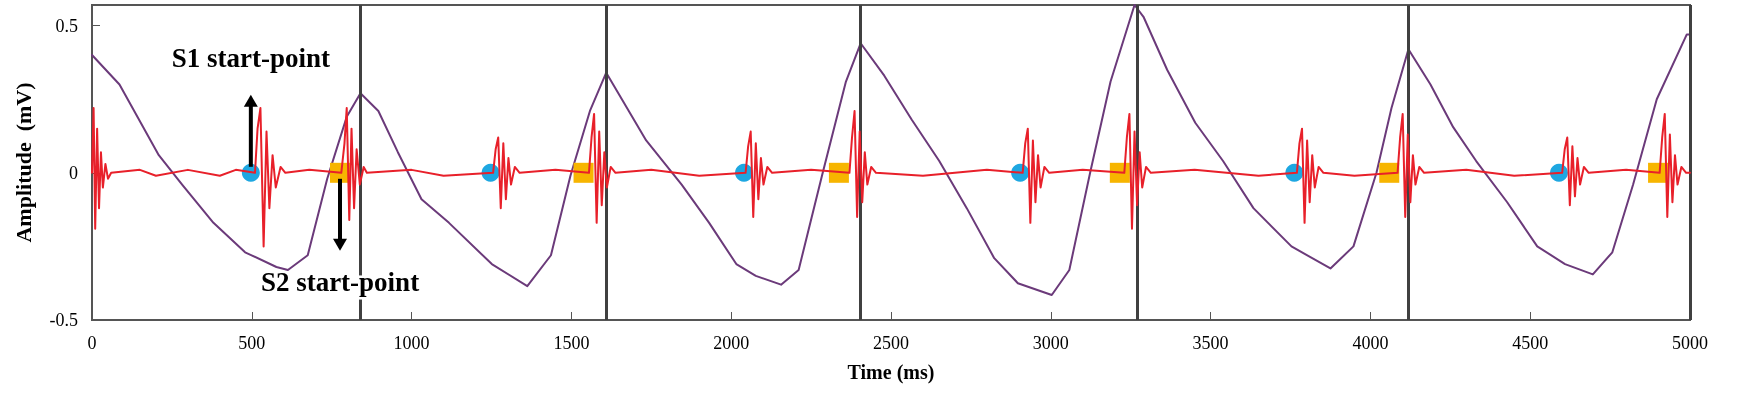  Describe the element at coordinates (1210, 343) in the screenshot. I see `x-tick-label: 3500` at that location.